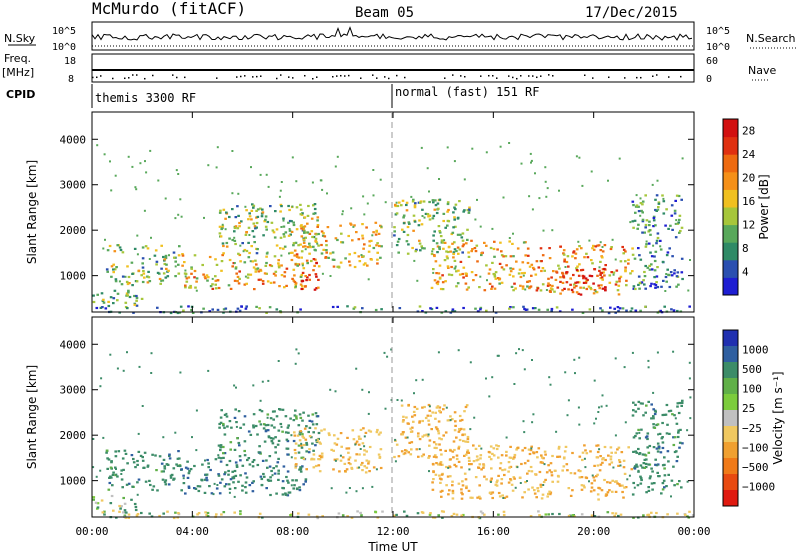 The width and height of the screenshot is (800, 558). Describe the element at coordinates (752, 369) in the screenshot. I see `velocity-colorbar-tick: 500` at that location.